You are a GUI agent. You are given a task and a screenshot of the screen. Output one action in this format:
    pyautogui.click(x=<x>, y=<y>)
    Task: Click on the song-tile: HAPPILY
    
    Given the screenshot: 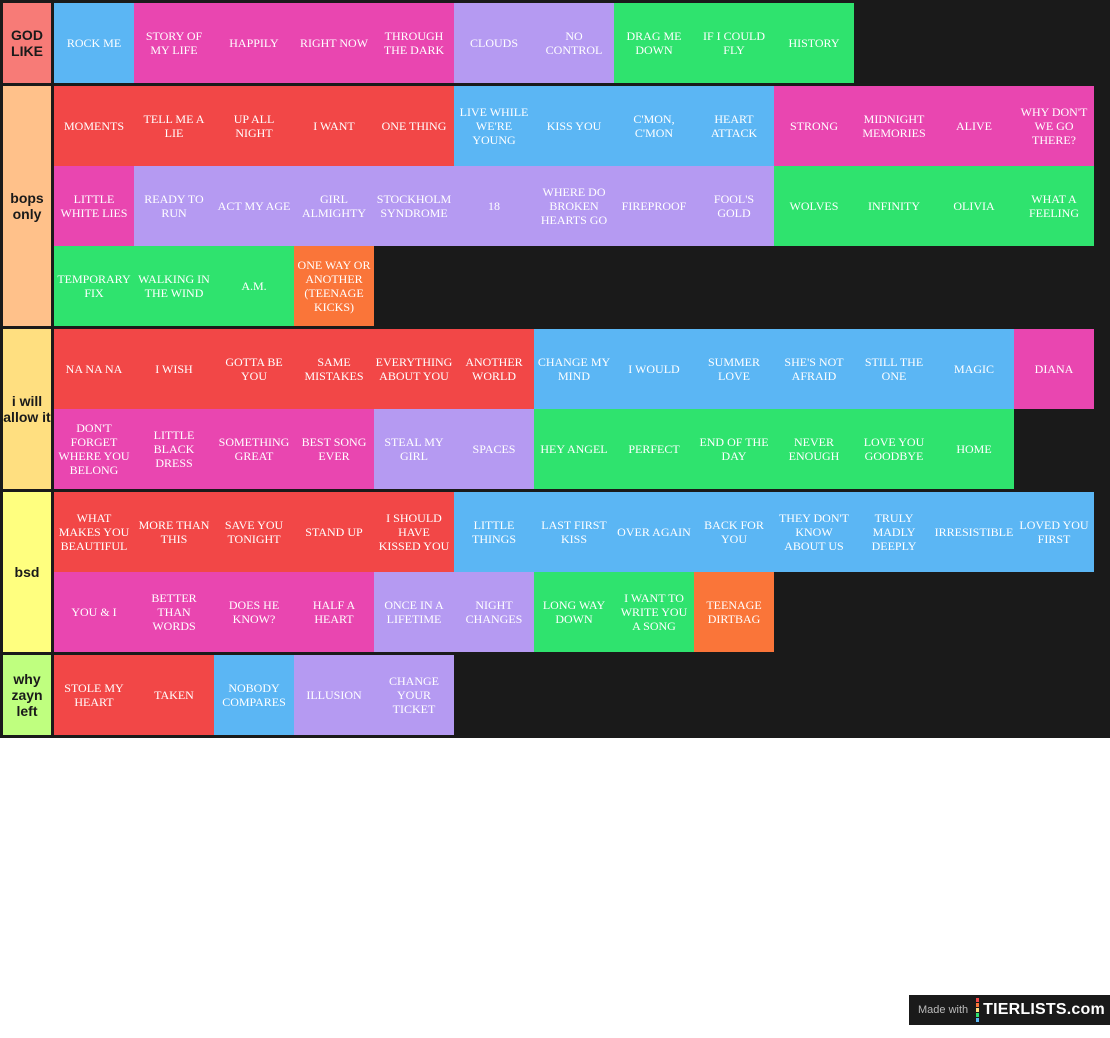 What is the action you would take?
    pyautogui.click(x=254, y=43)
    